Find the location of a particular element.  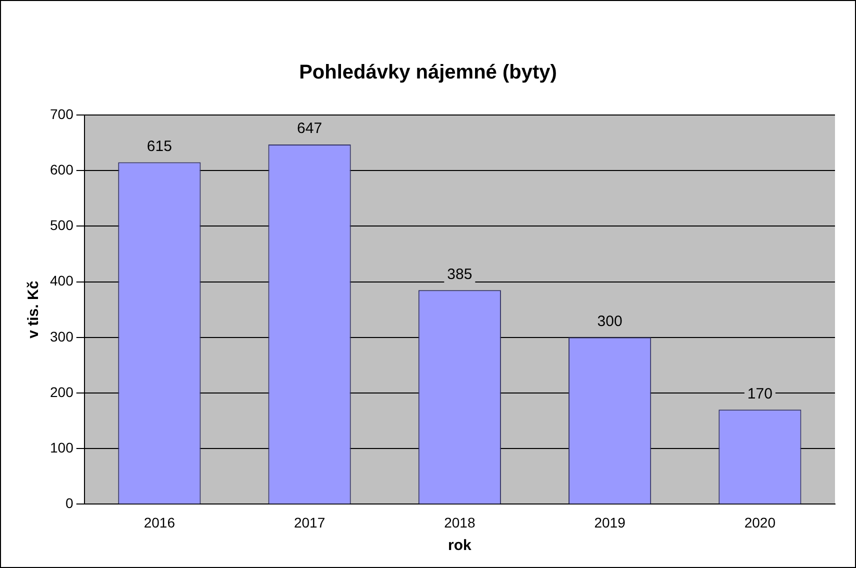

data-label: 300 is located at coordinates (609, 321).